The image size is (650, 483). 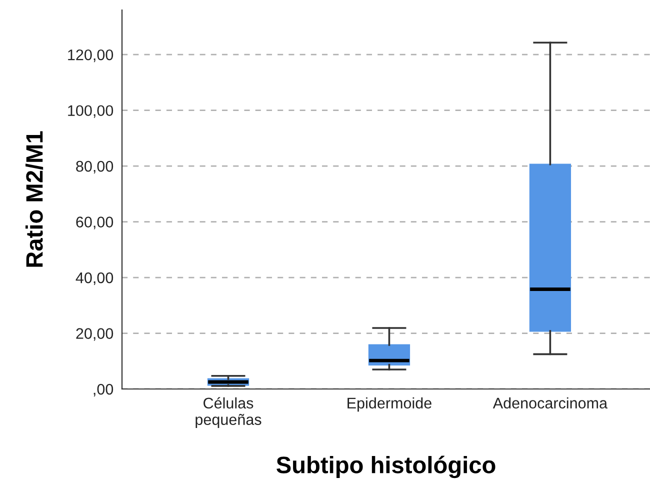 What do you see at coordinates (390, 404) in the screenshot?
I see `x-tick-label: Epidermoide` at bounding box center [390, 404].